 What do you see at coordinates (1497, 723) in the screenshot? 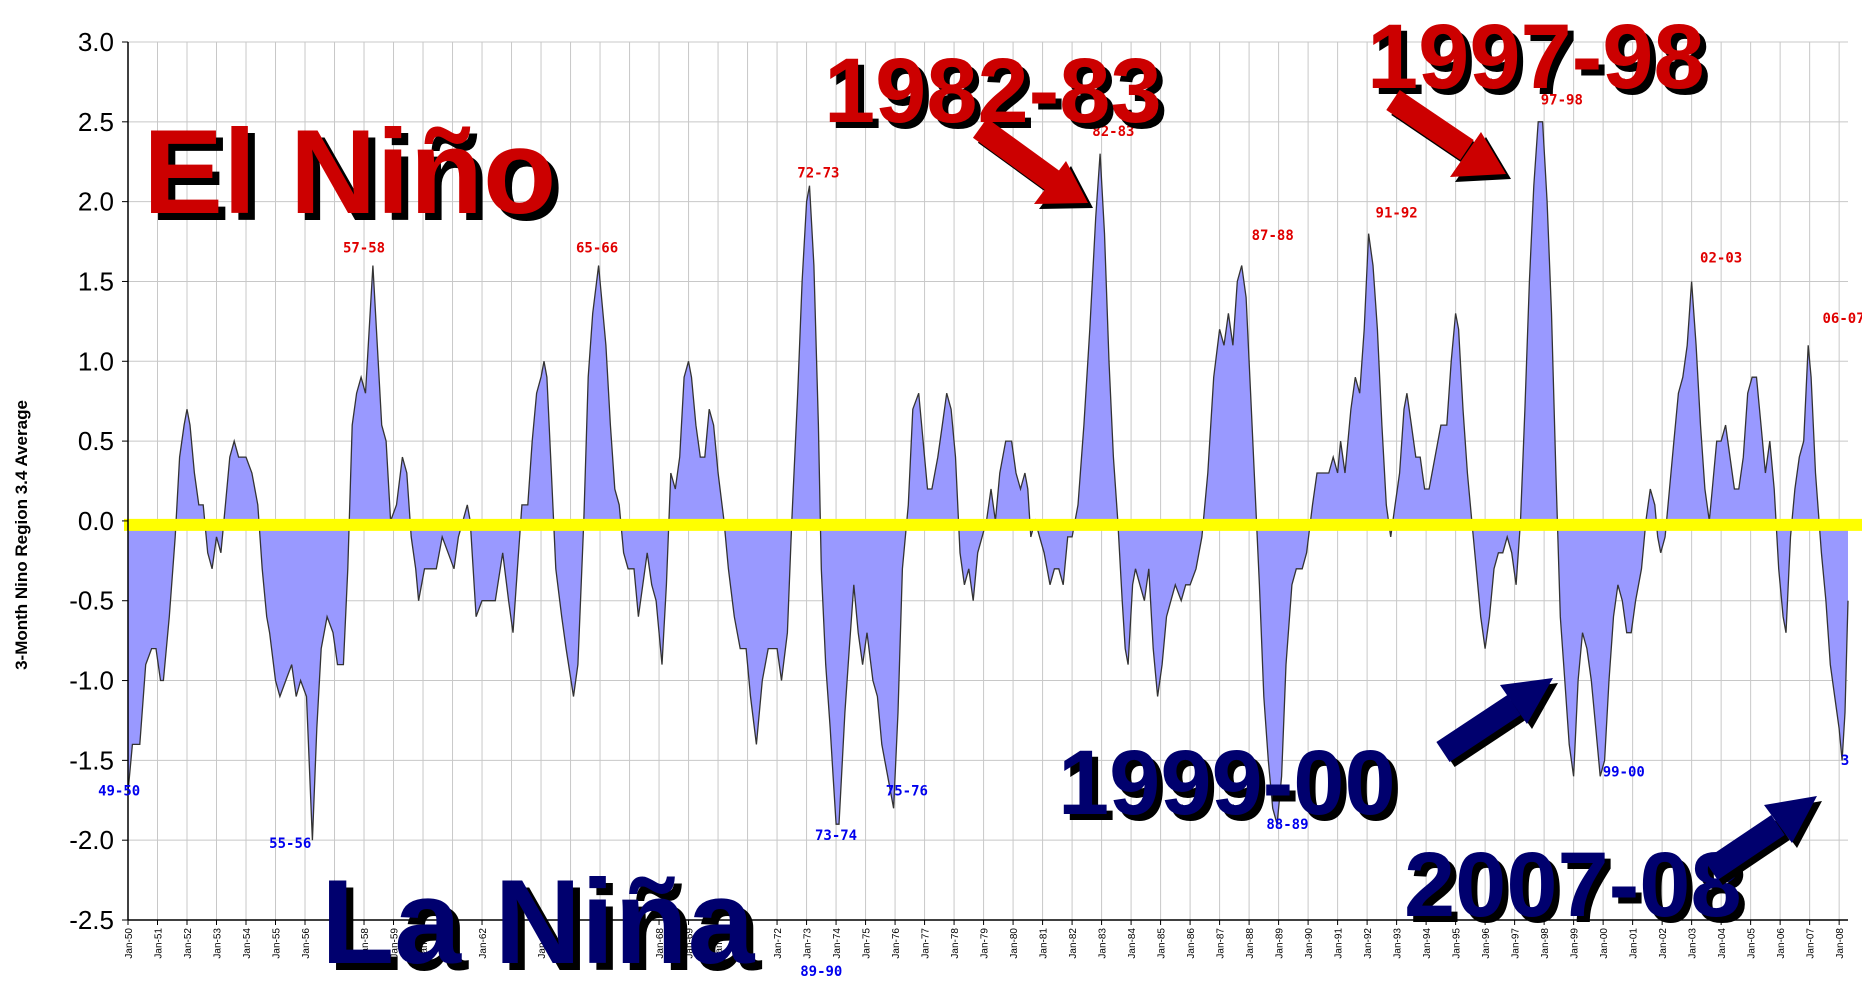
I see `arrow-1999` at bounding box center [1497, 723].